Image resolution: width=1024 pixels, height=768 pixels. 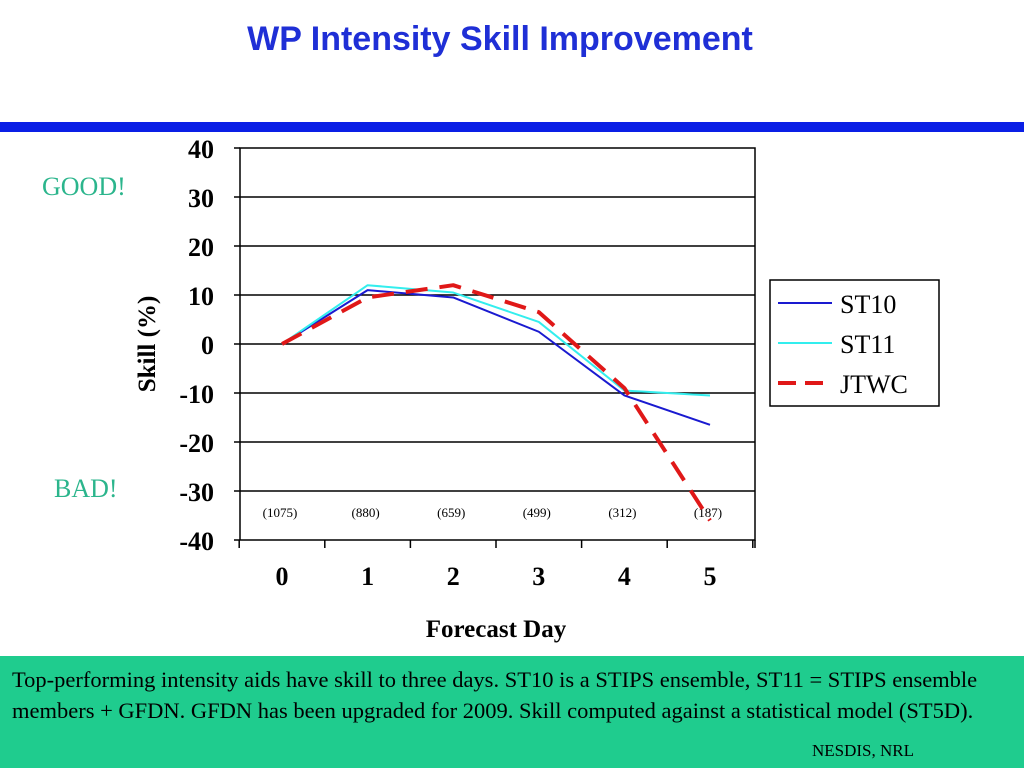 What do you see at coordinates (201, 296) in the screenshot?
I see `y-tick-label: 10` at bounding box center [201, 296].